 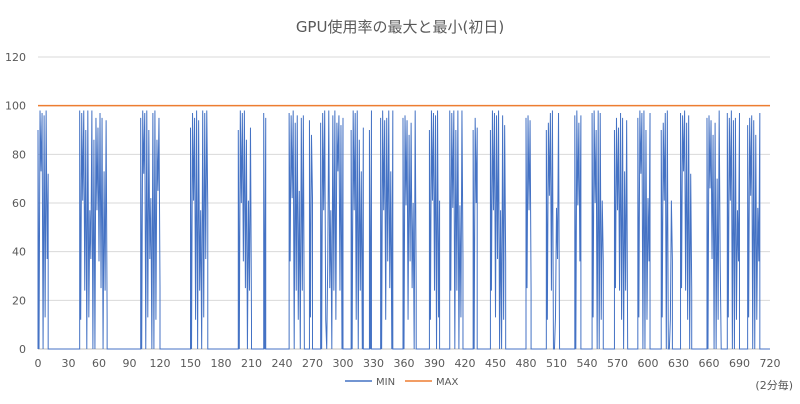 What do you see at coordinates (434, 363) in the screenshot?
I see `x-tick-label: 390` at bounding box center [434, 363].